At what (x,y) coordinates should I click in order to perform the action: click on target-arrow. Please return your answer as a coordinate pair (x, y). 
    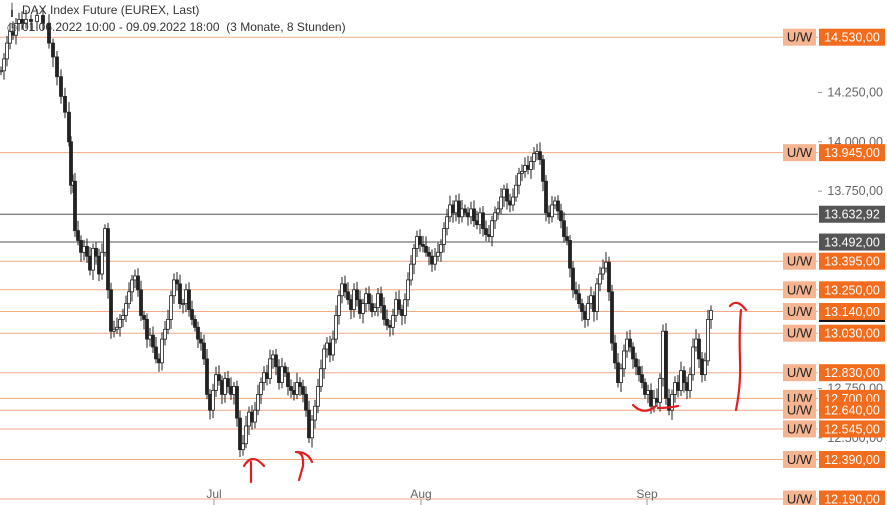
    Looking at the image, I should click on (738, 356).